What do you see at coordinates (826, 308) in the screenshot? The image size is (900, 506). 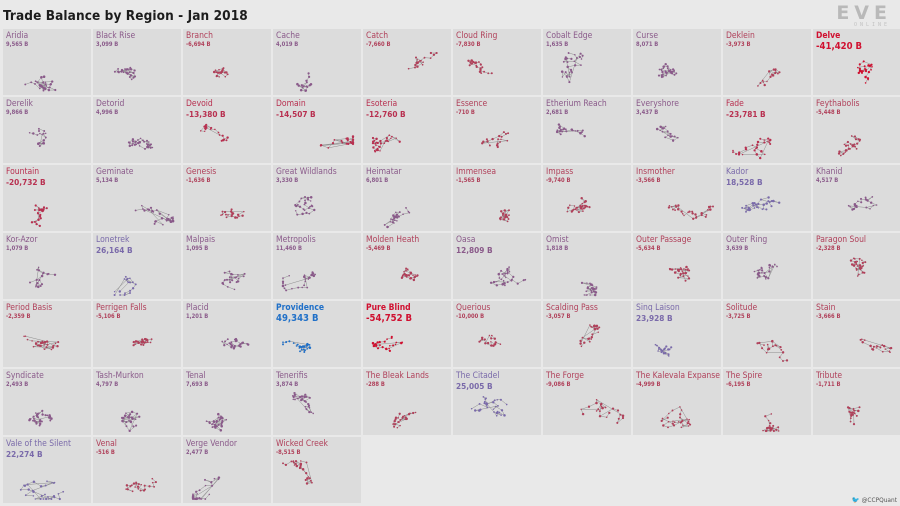 I see `region-name: Stain` at bounding box center [826, 308].